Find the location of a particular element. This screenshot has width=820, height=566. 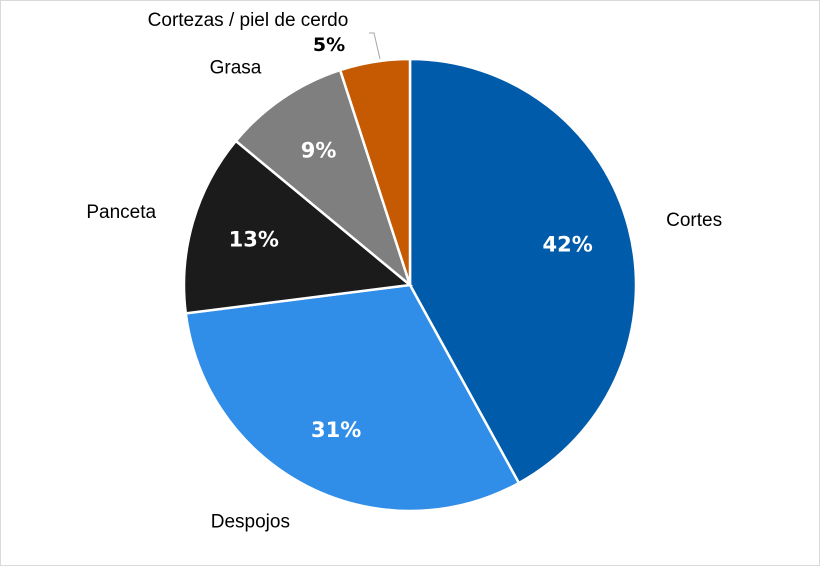

pie-slice-panceta is located at coordinates (298, 227).